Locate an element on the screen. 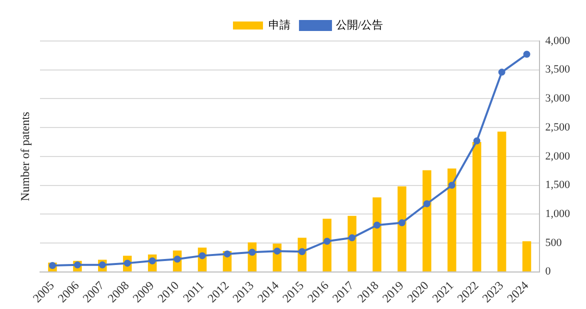 The image size is (586, 309). y-tick-label: 1,000 is located at coordinates (557, 214).